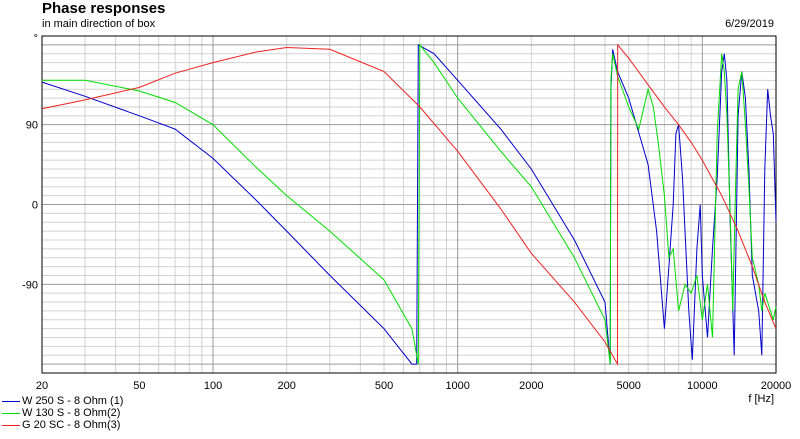 This screenshot has width=800, height=439. Describe the element at coordinates (71, 413) in the screenshot. I see `legend-label: W 130 S - 8 Ohm(2)` at that location.